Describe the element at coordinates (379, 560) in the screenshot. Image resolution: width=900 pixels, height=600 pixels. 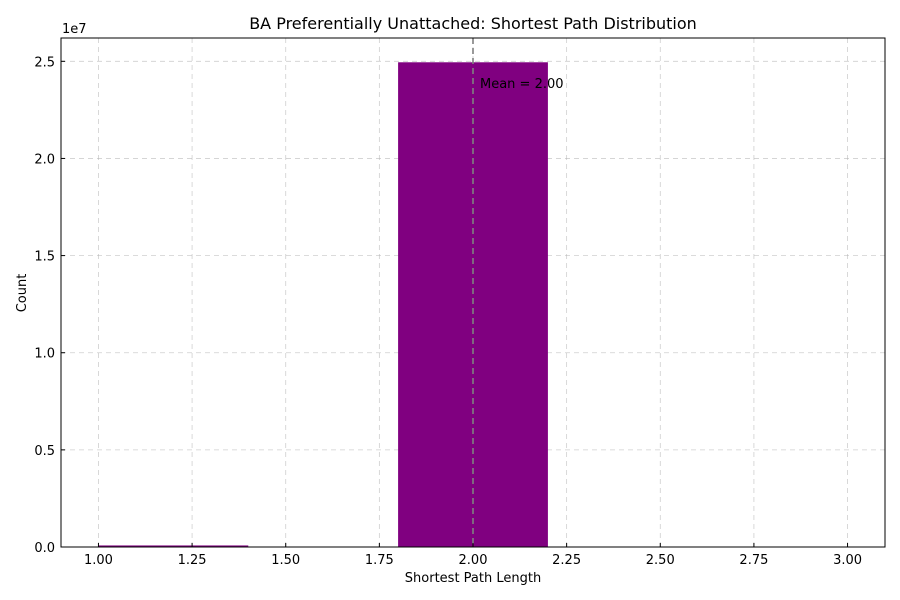
I see `x-tick-label: 1.75` at that location.